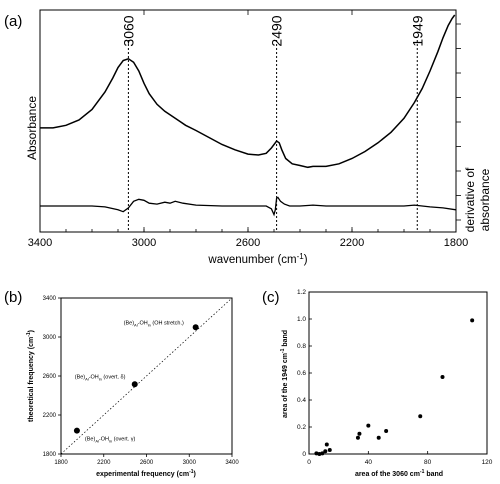 This screenshot has height=484, width=500. Describe the element at coordinates (301, 373) in the screenshot. I see `panel-c-y-tick-label: 0.6` at that location.